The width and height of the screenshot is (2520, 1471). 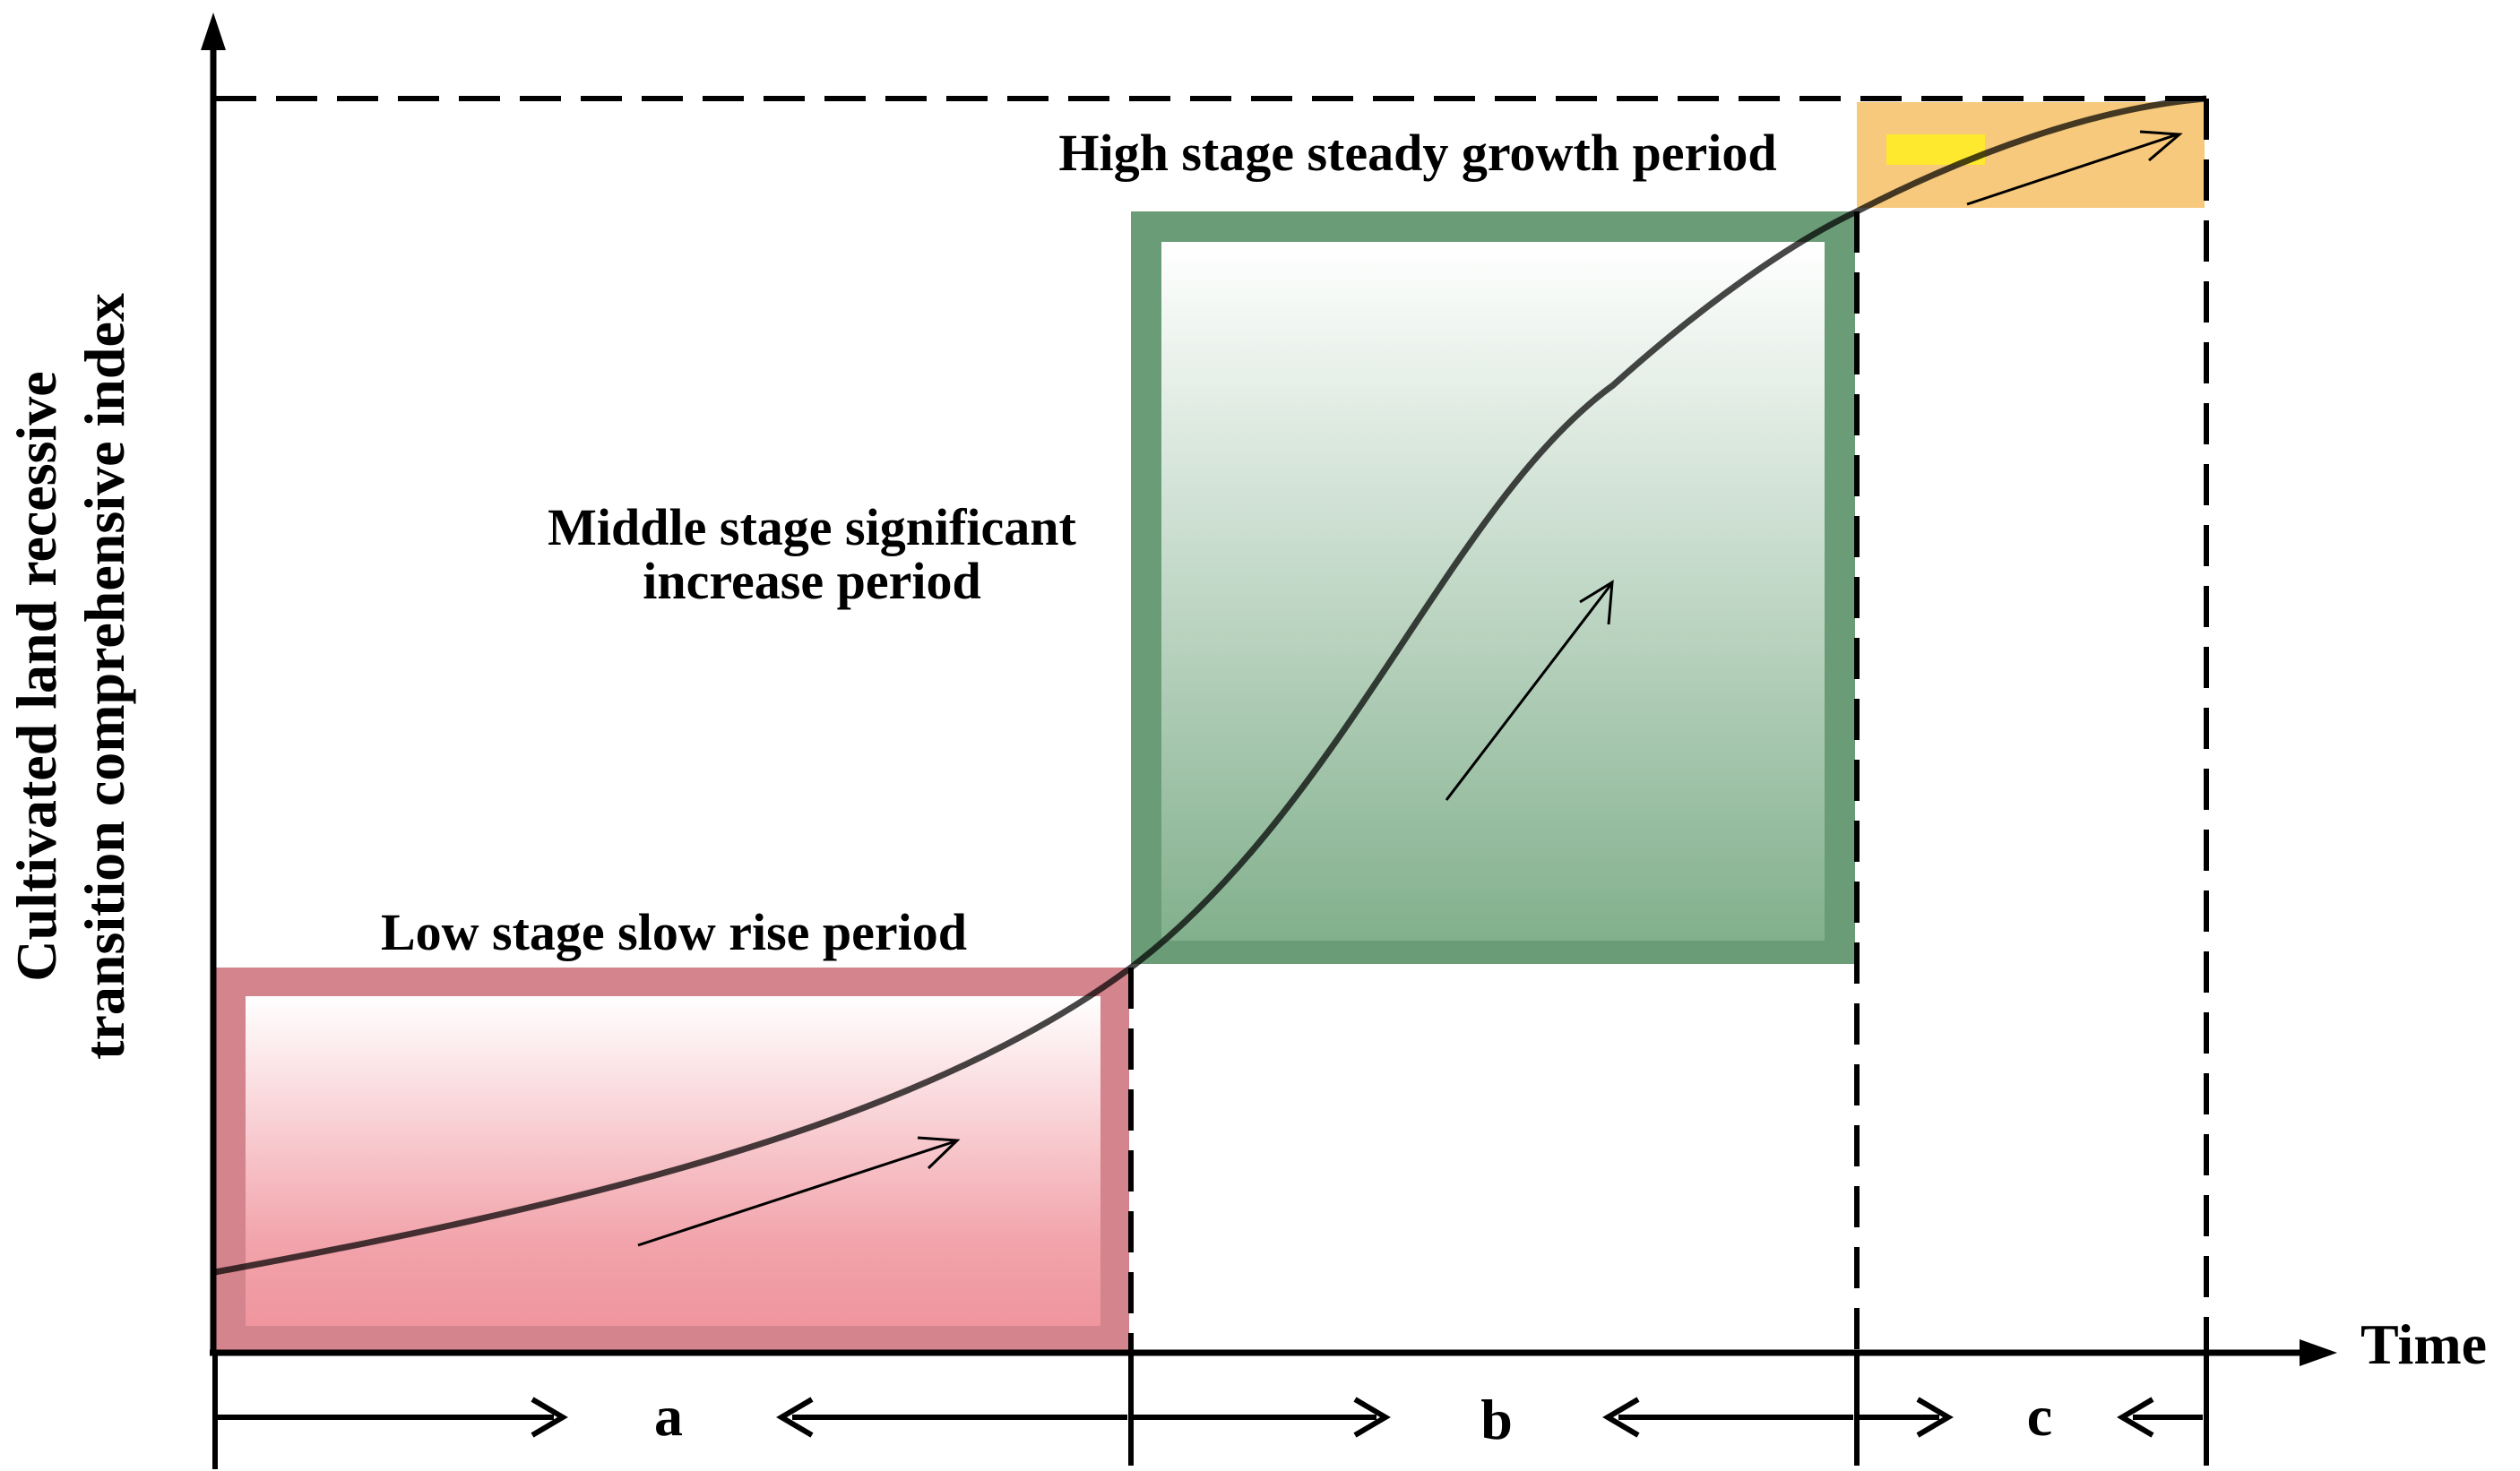 What do you see at coordinates (674, 932) in the screenshot?
I see `low-stage-title: Low stage slow rise period` at bounding box center [674, 932].